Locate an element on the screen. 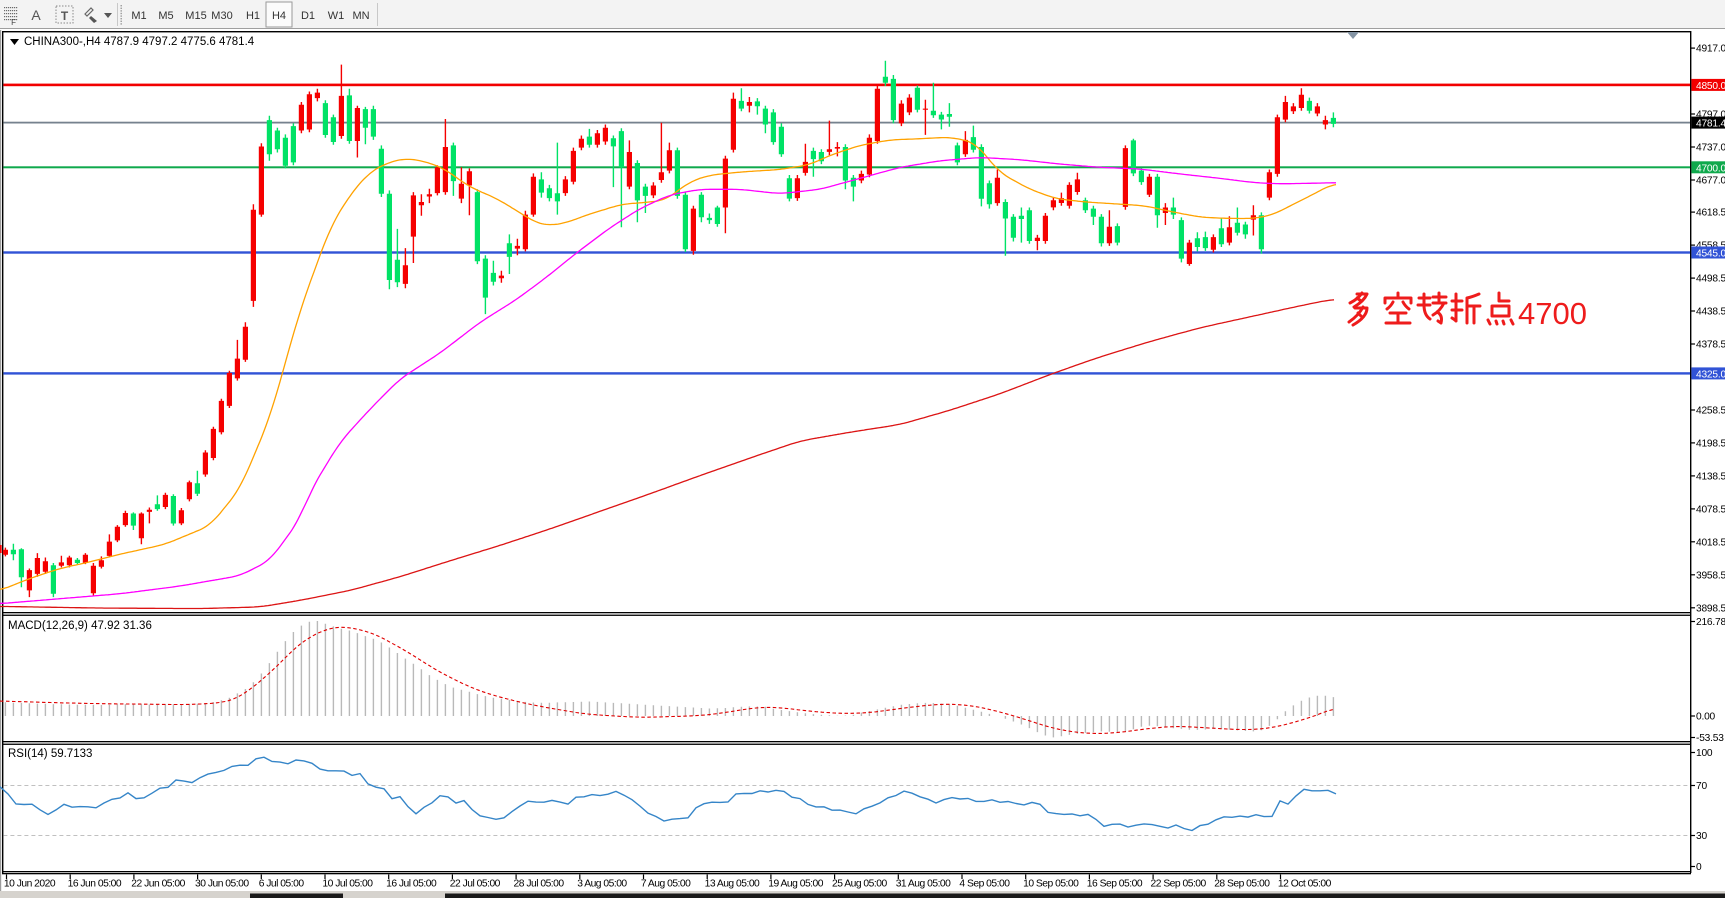 This screenshot has height=898, width=1725. svg-text: 4545.0 is located at coordinates (1710, 254).